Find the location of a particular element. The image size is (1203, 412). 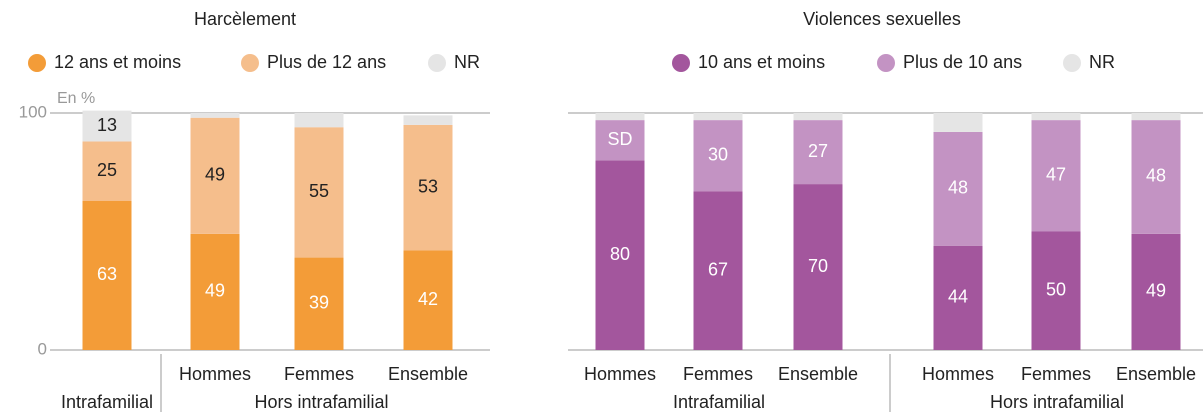

value-label: 25 is located at coordinates (107, 170).